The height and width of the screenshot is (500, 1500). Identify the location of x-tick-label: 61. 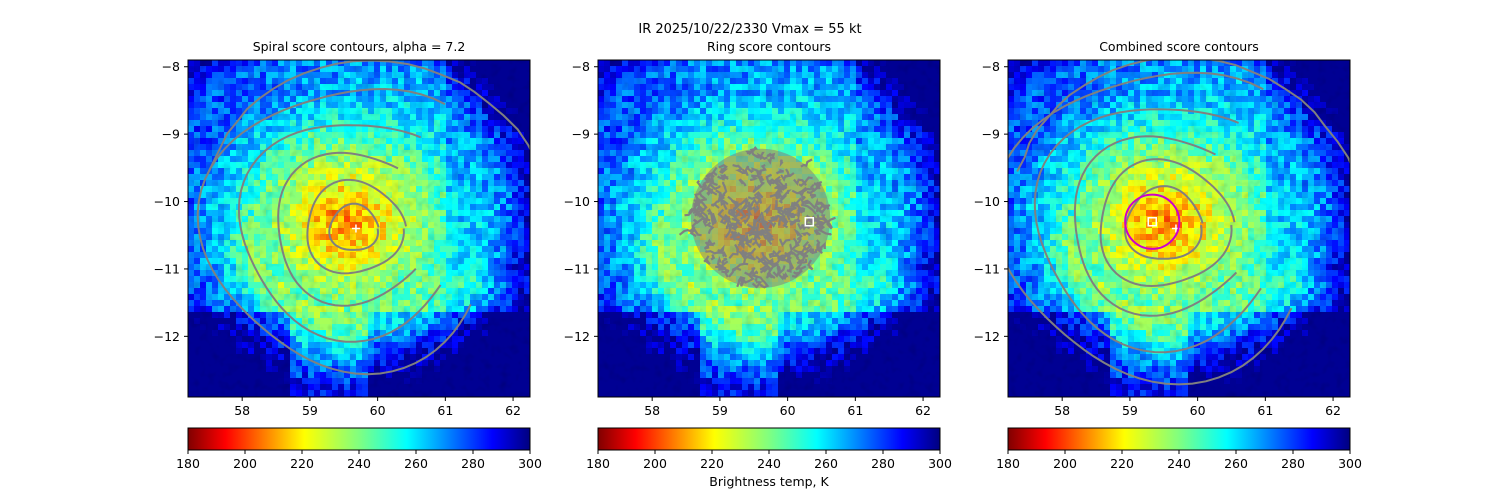
(1265, 410).